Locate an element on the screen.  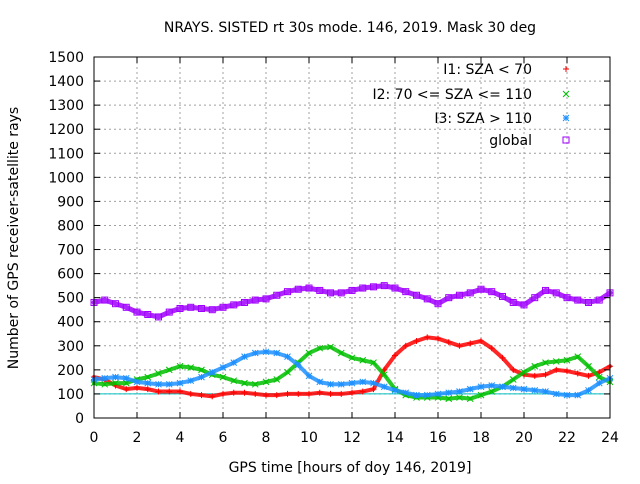
y-tick-label: 1300 is located at coordinates (66, 106).